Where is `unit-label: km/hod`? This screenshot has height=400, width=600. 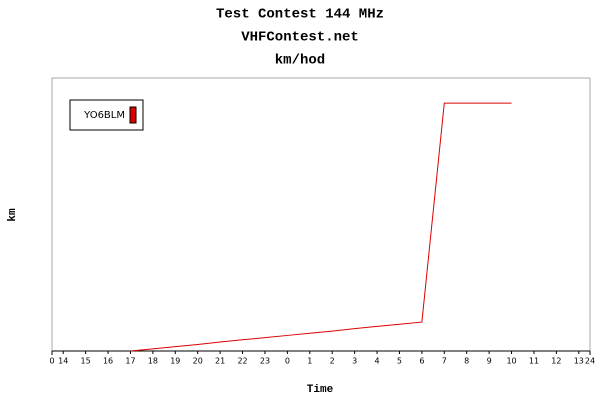 unit-label: km/hod is located at coordinates (300, 61).